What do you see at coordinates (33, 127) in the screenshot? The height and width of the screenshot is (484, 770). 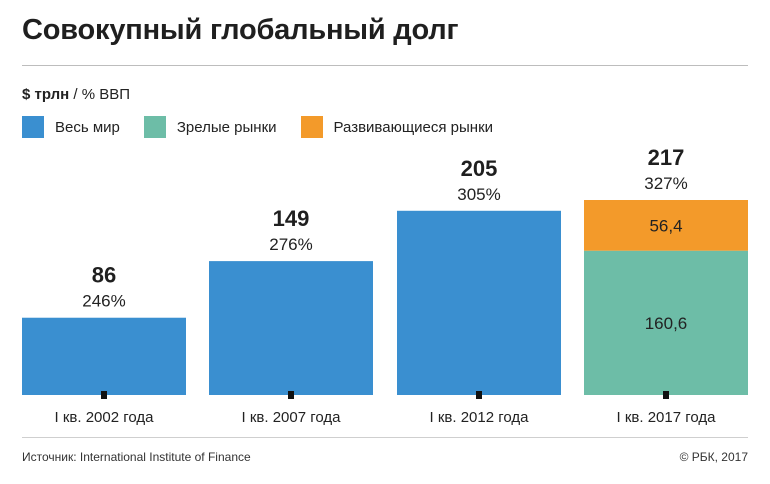 I see `legend-swatch-world` at bounding box center [33, 127].